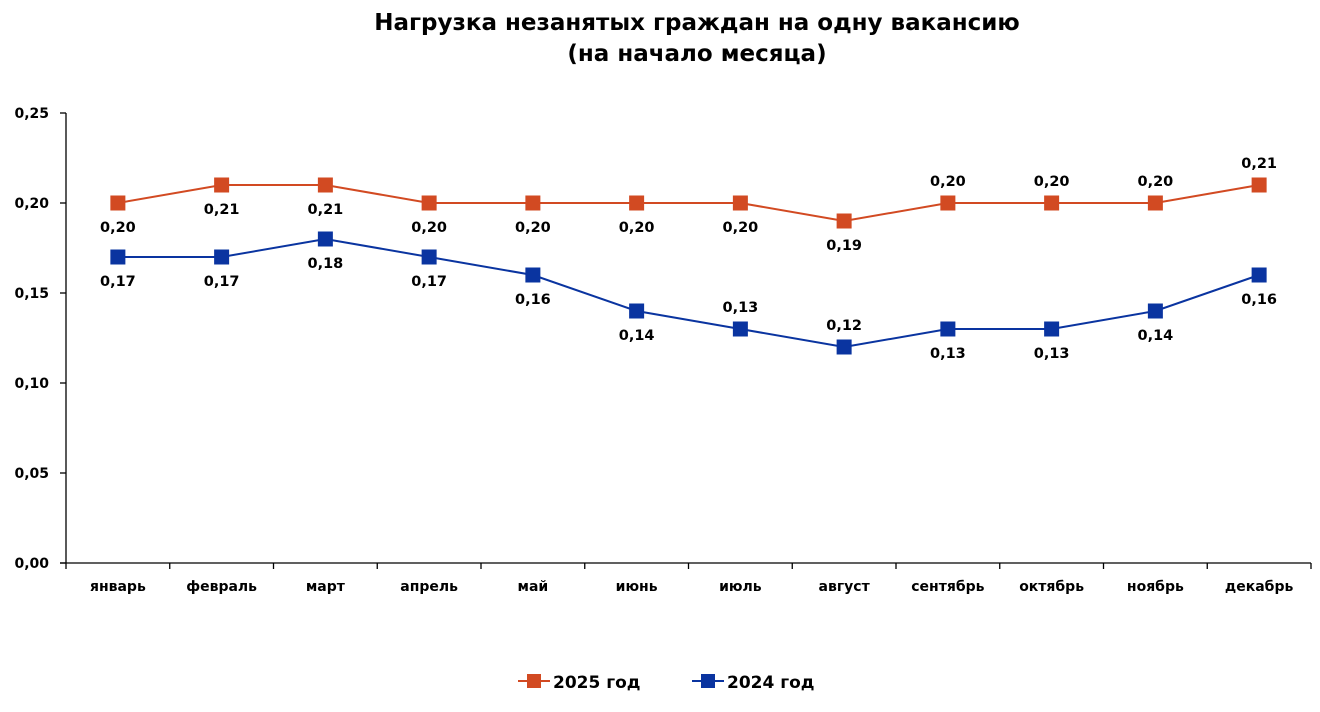 This screenshot has height=712, width=1320. Describe the element at coordinates (31, 114) in the screenshot. I see `y-tick-label: 0,25` at that location.